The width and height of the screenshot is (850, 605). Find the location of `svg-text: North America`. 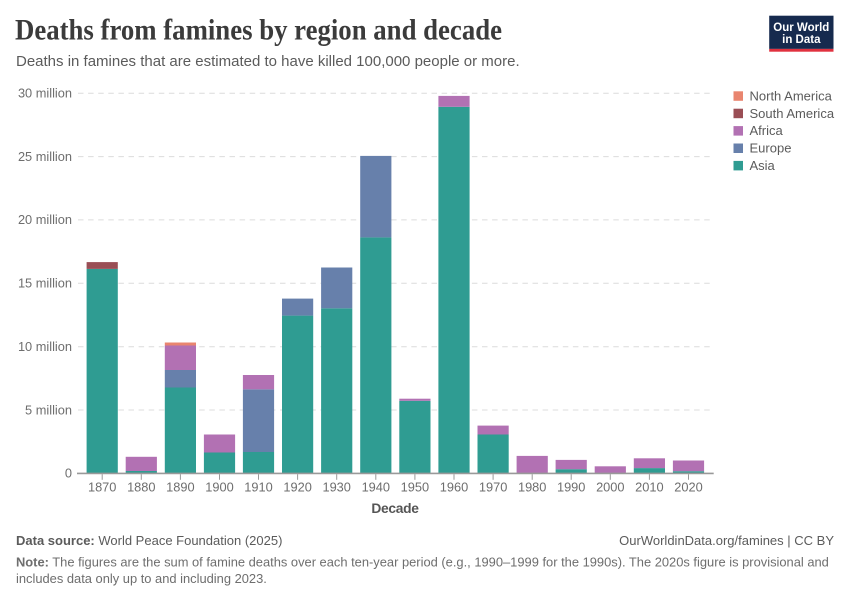

svg-text: North America is located at coordinates (791, 95).